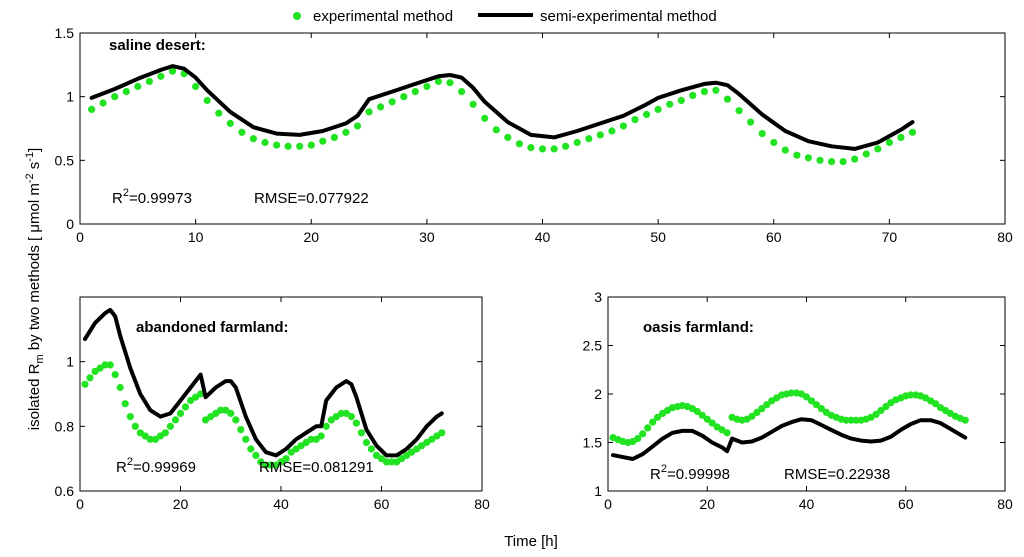 This screenshot has width=1024, height=557. What do you see at coordinates (70, 224) in the screenshot?
I see `y-tick-label: 0` at bounding box center [70, 224].